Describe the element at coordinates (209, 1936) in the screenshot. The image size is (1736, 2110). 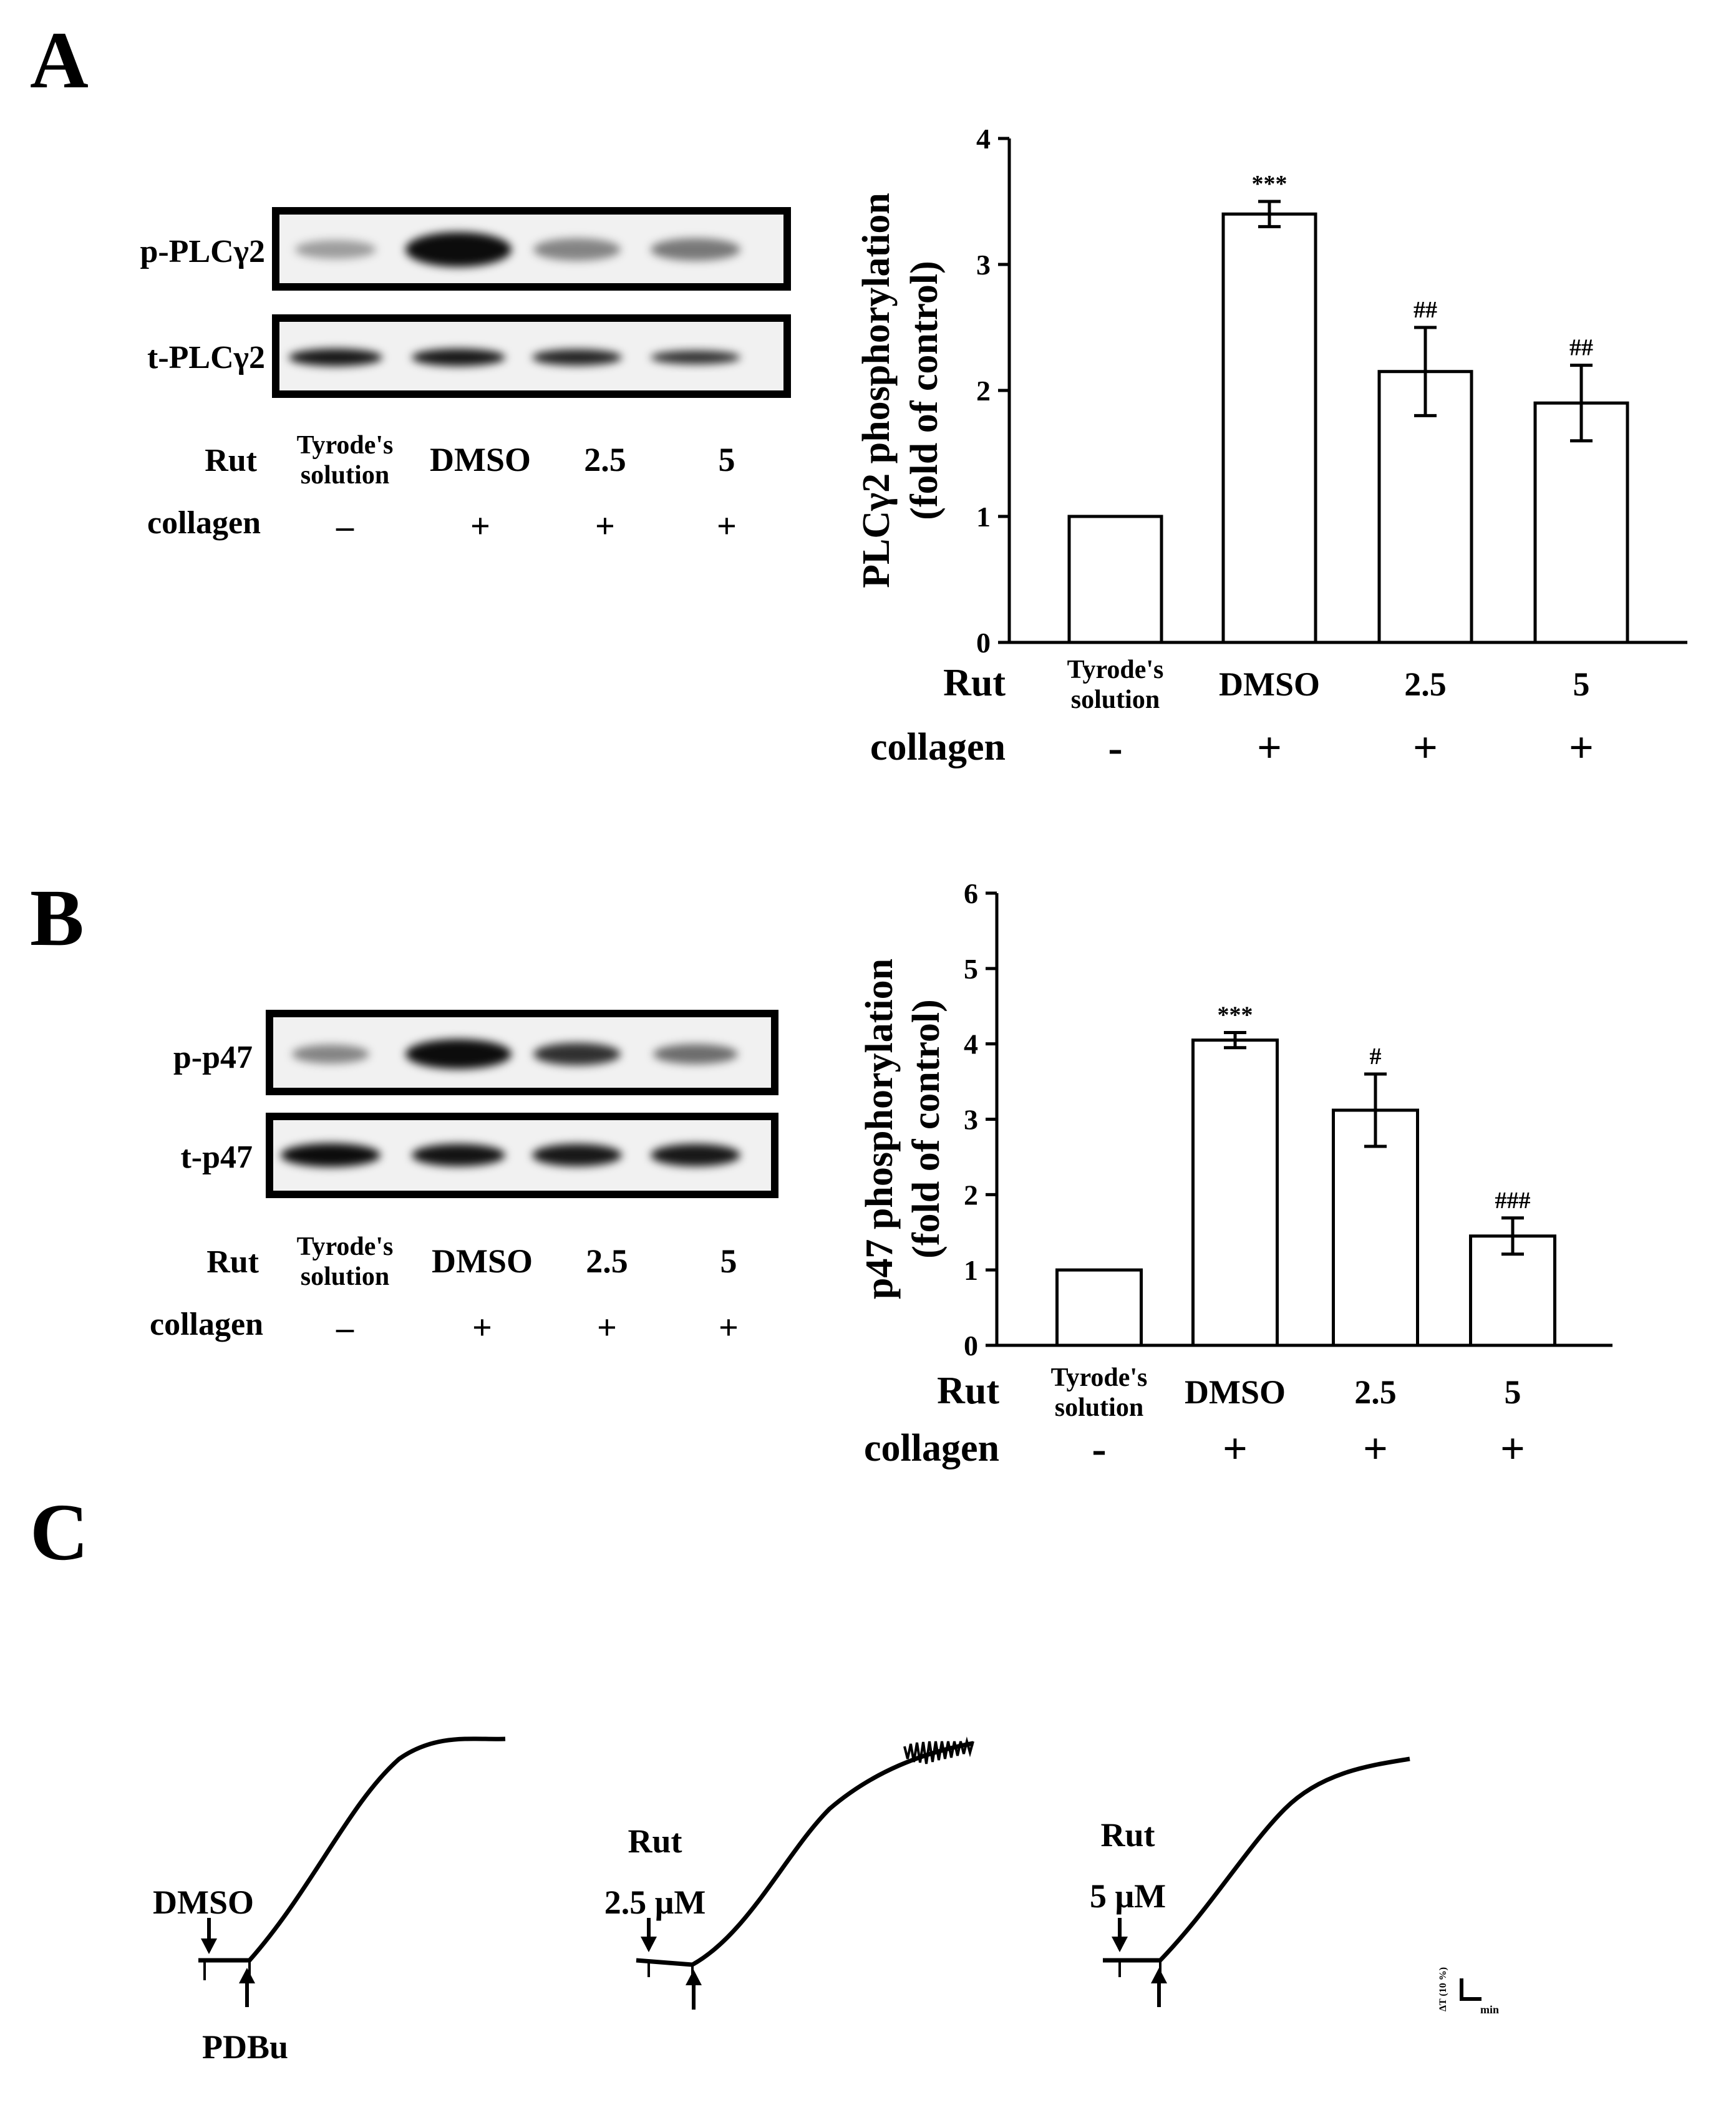
I see `trace-dmso-down-arrow` at that location.